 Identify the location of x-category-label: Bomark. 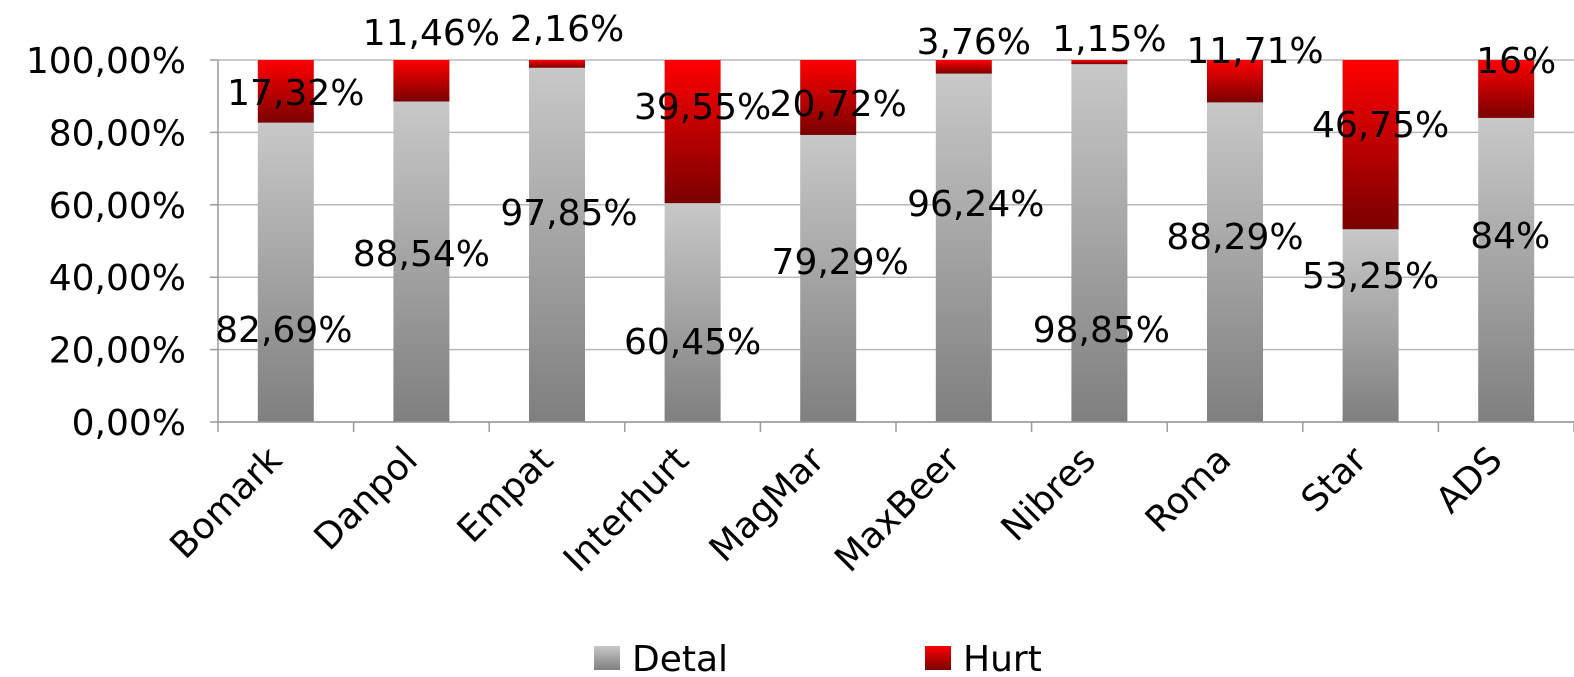
(227, 503).